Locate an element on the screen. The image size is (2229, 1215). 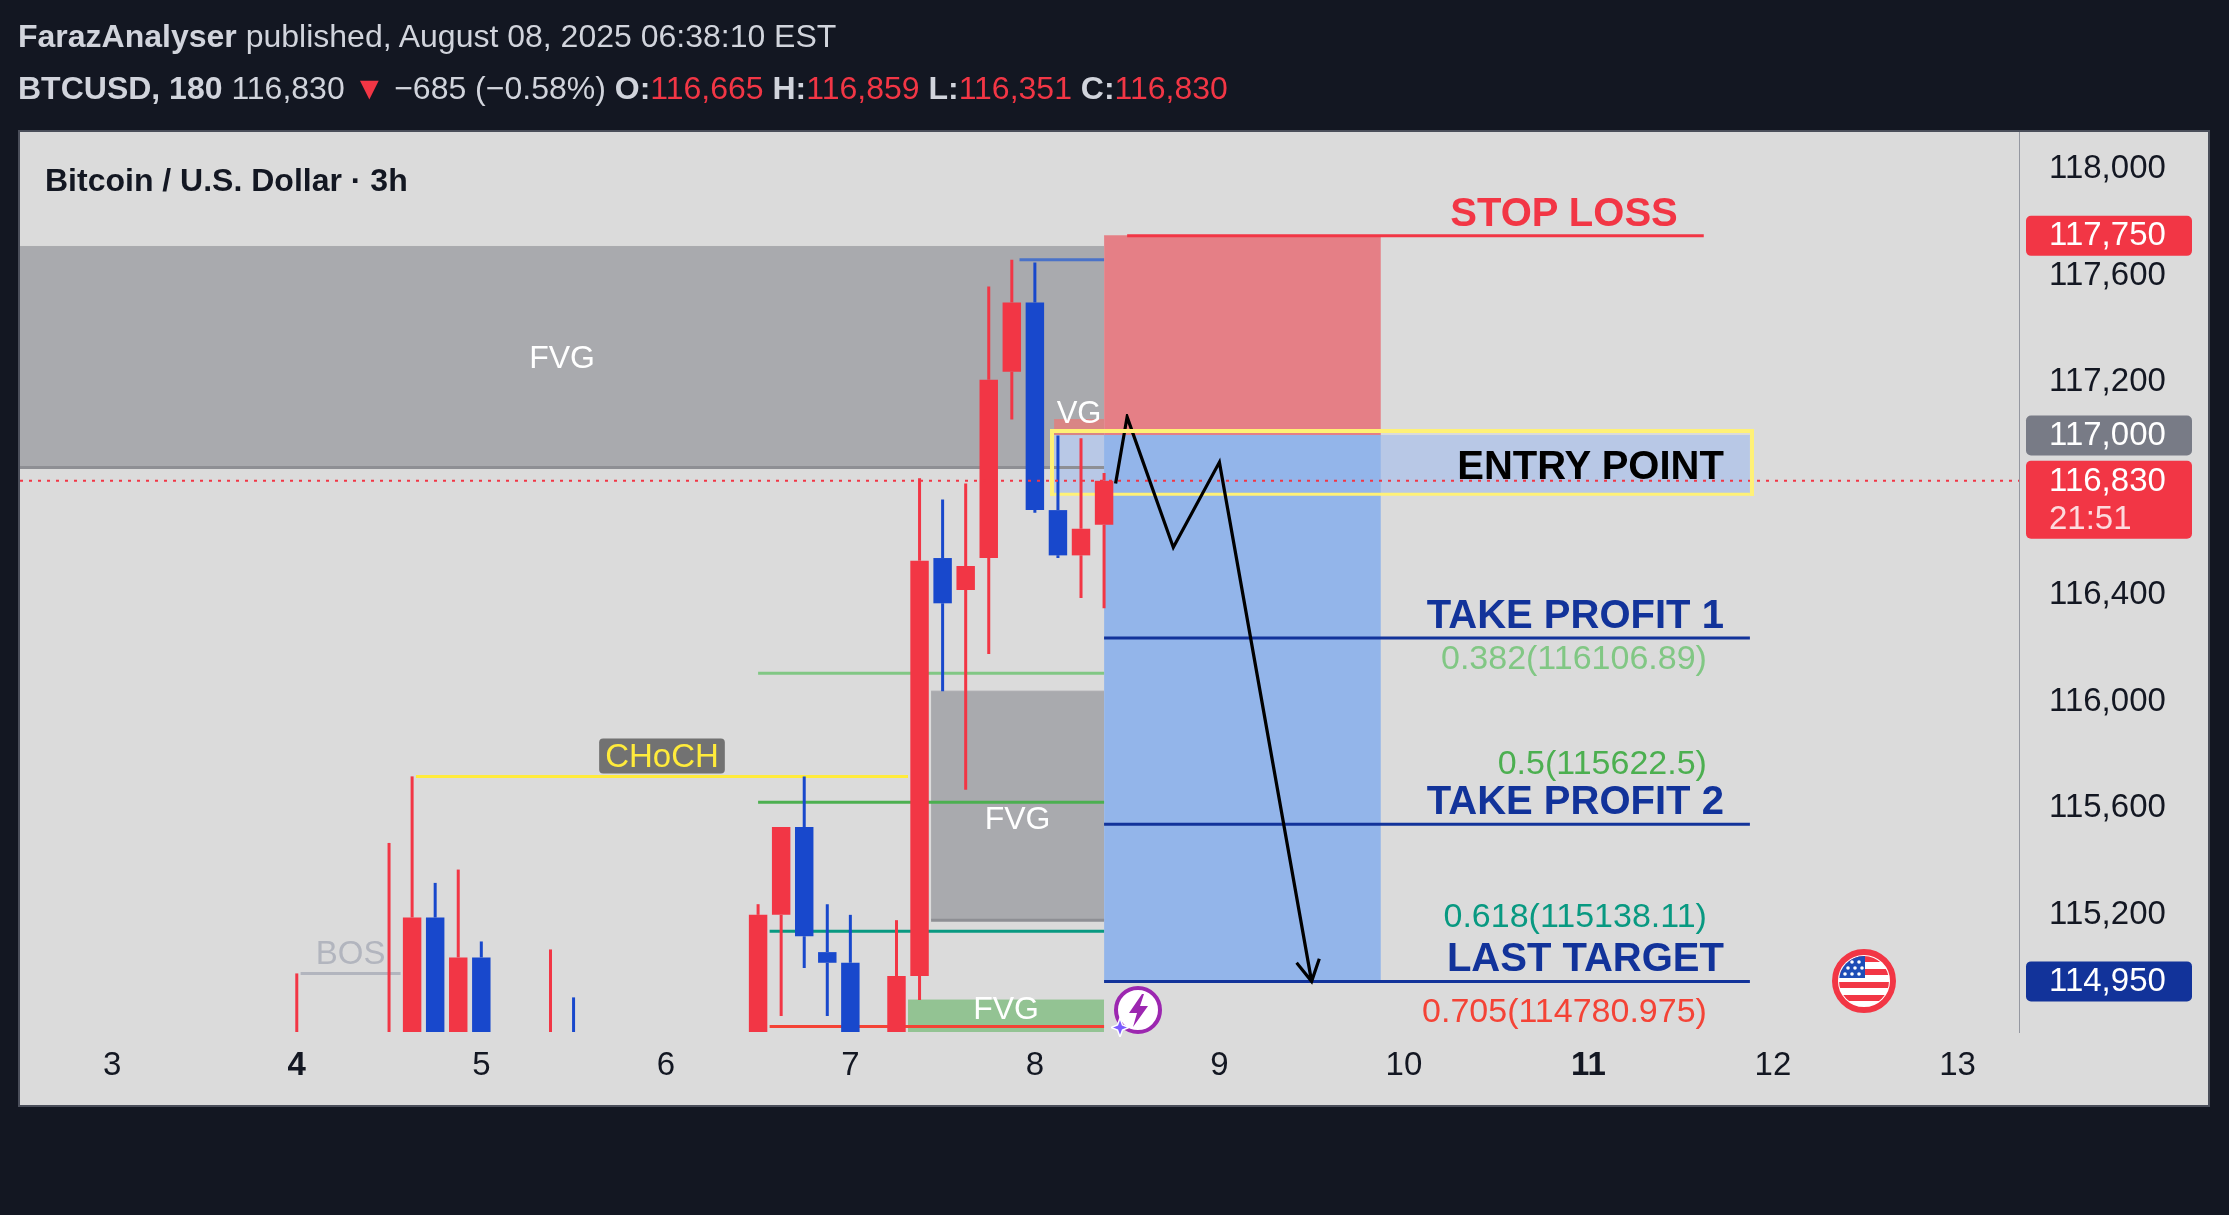
y-tick-label: 116,000 is located at coordinates (2107, 699).